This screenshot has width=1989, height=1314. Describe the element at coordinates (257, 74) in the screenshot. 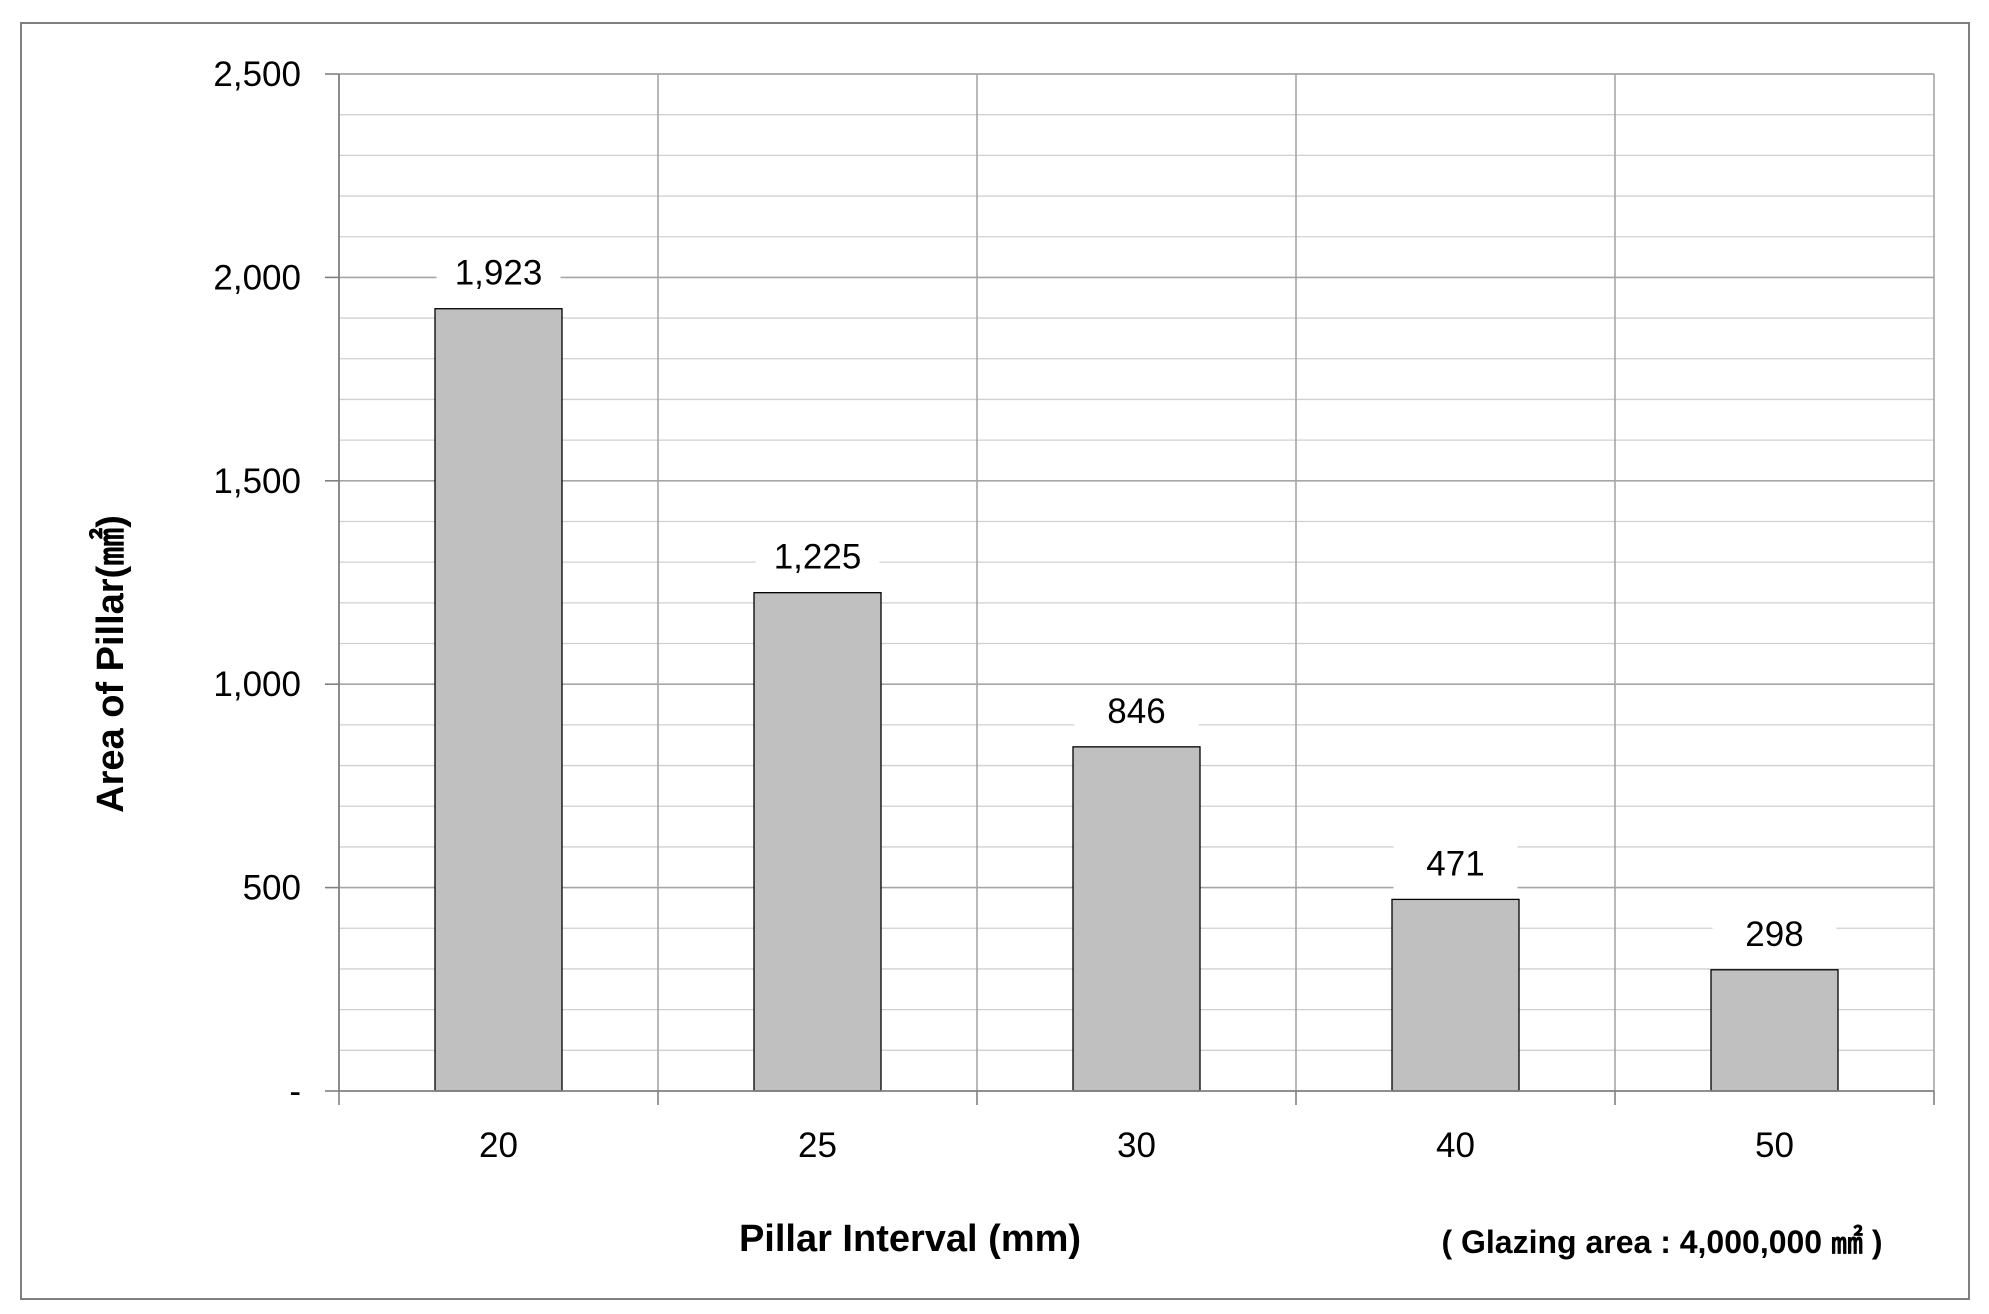

I see `y-tick-label: 2,500` at that location.